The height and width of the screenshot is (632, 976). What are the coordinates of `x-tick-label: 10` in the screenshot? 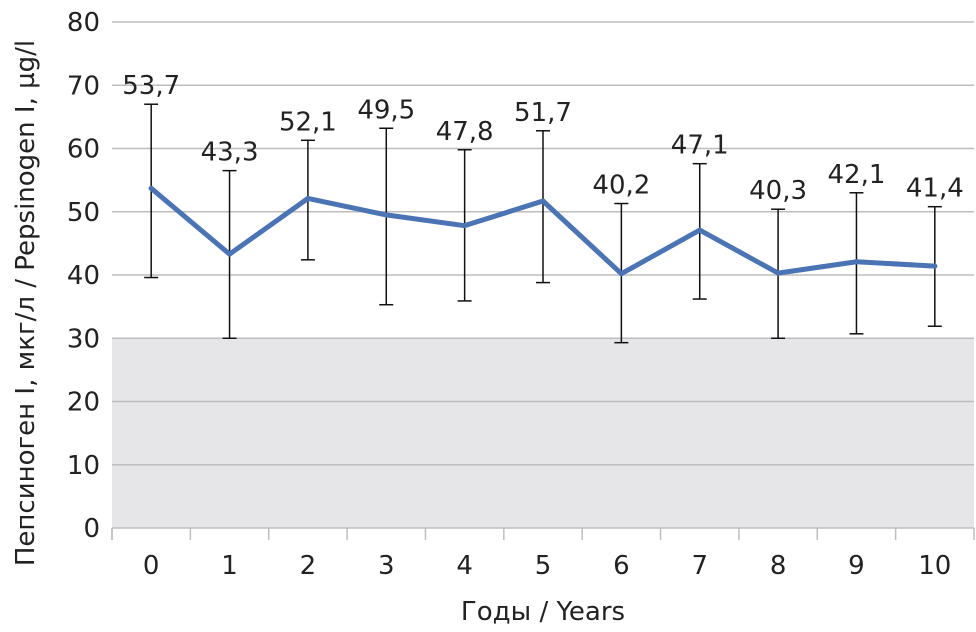 It's located at (934, 566).